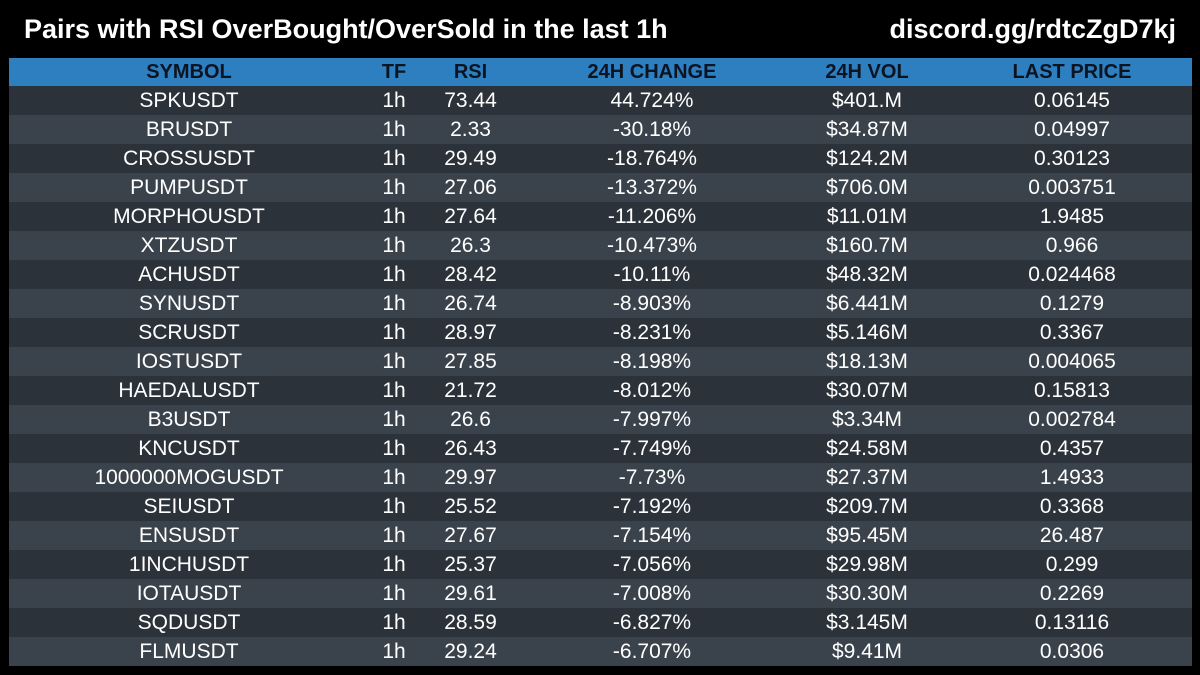  I want to click on cell-24h-vol: $30.30M, so click(867, 593).